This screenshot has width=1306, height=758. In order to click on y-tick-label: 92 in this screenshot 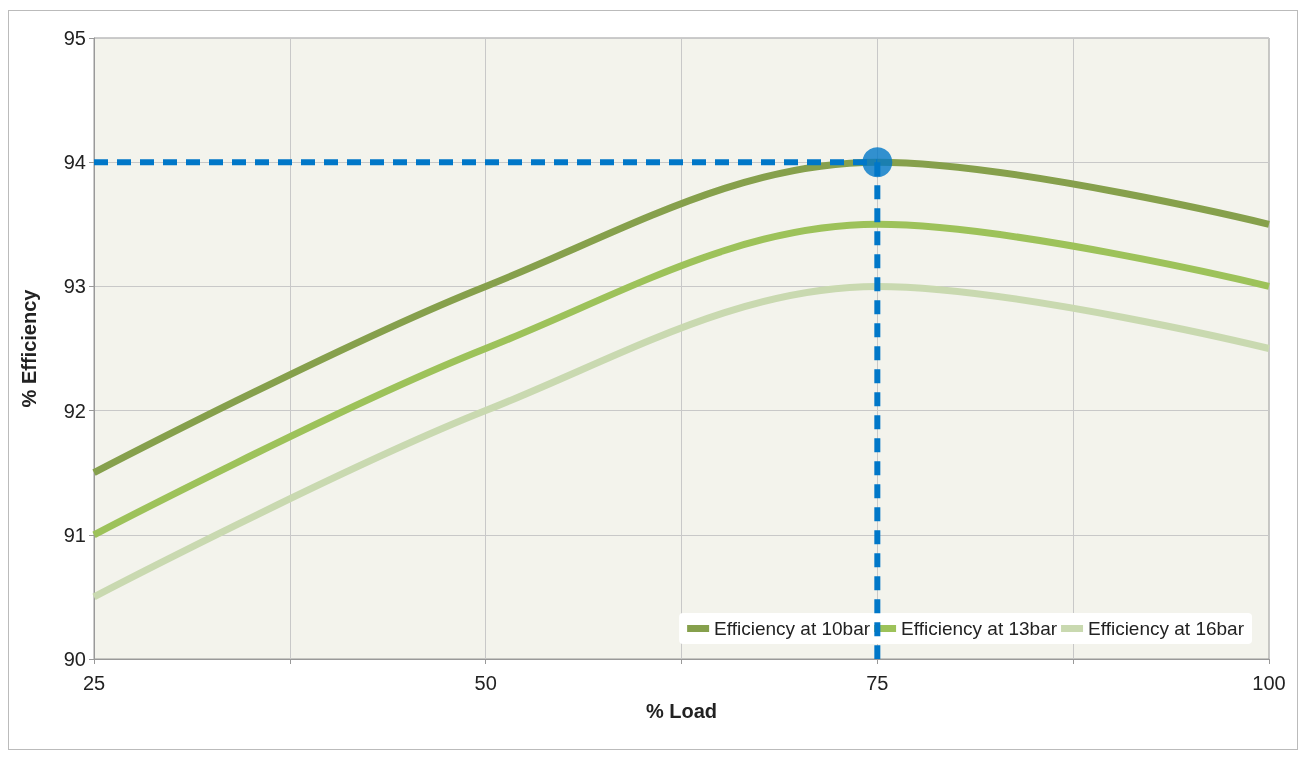, I will do `click(74, 410)`.